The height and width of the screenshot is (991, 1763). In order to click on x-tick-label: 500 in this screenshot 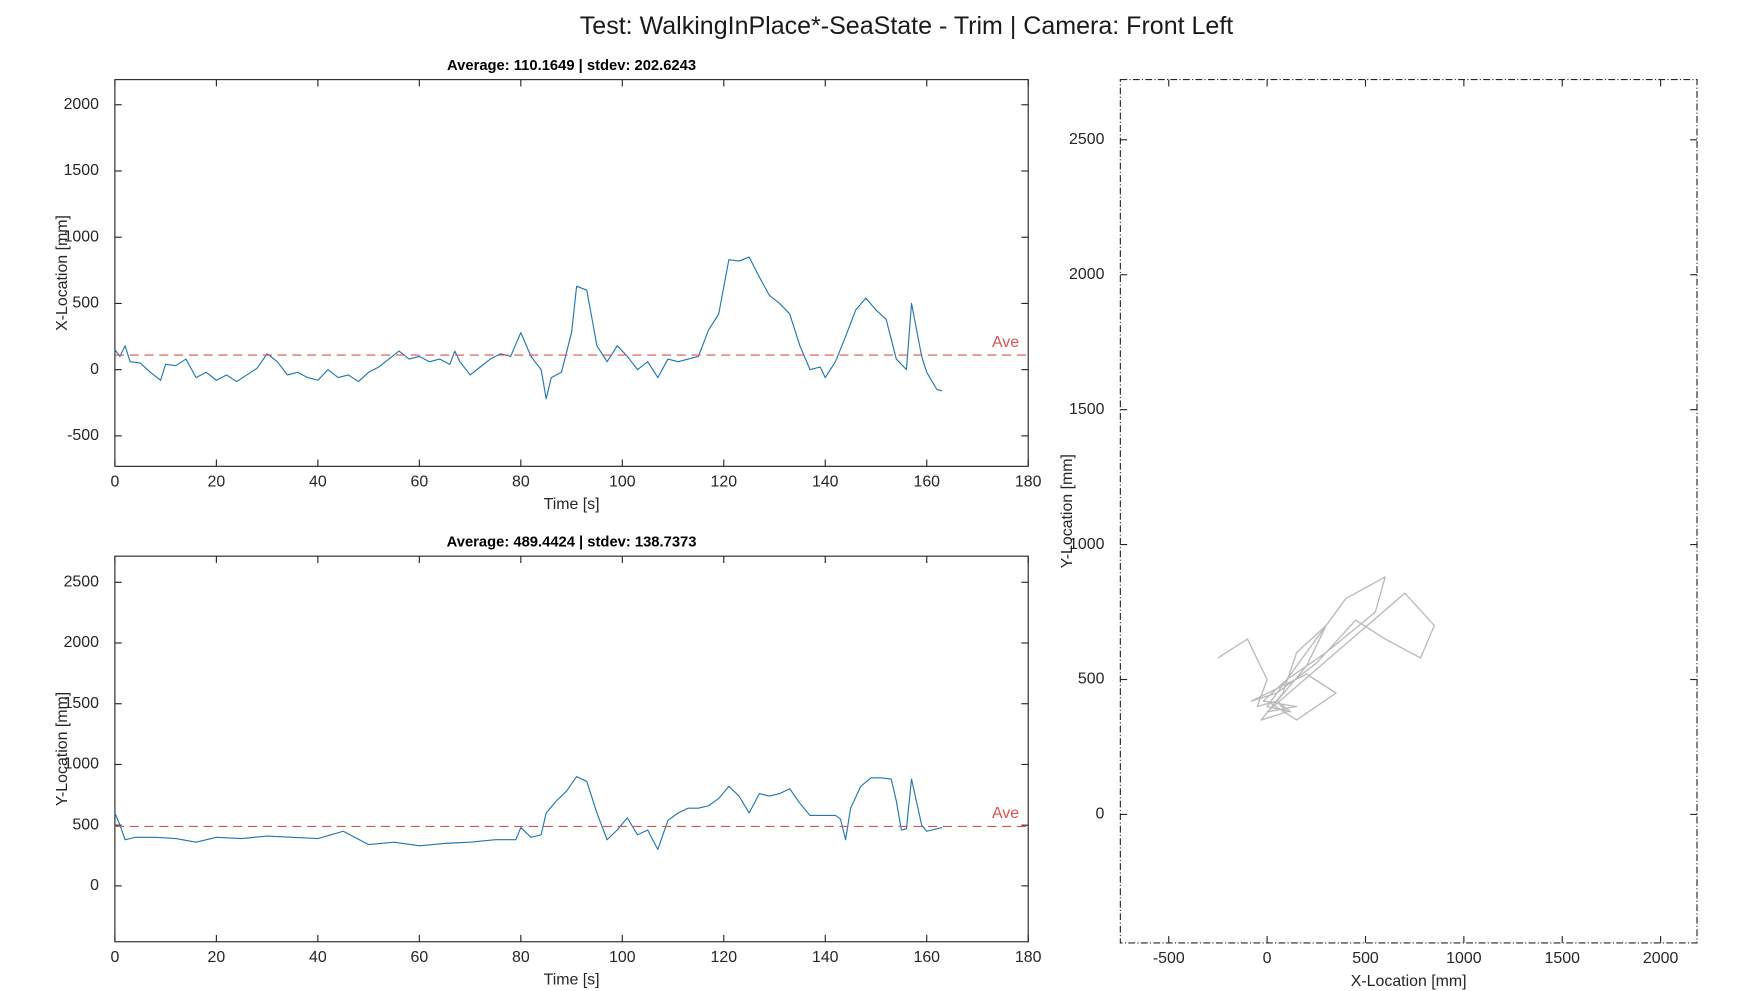, I will do `click(1365, 958)`.